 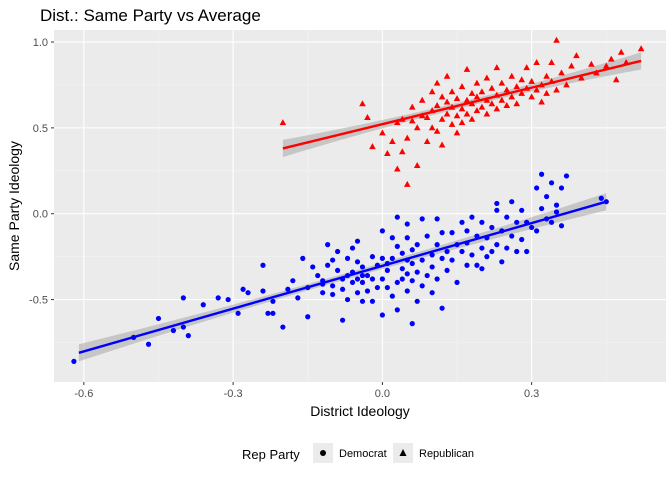 What do you see at coordinates (360, 411) in the screenshot?
I see `x-axis-title: District Ideology` at bounding box center [360, 411].